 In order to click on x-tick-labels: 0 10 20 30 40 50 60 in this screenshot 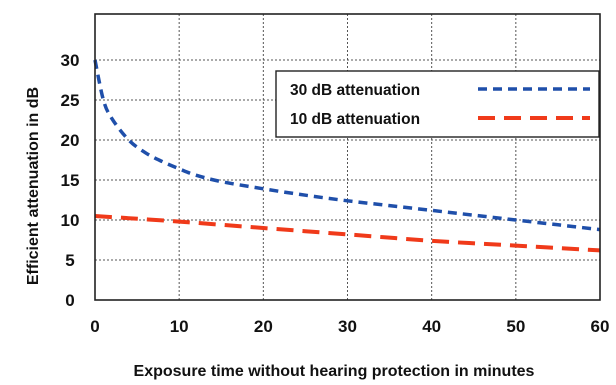, I will do `click(349, 326)`.